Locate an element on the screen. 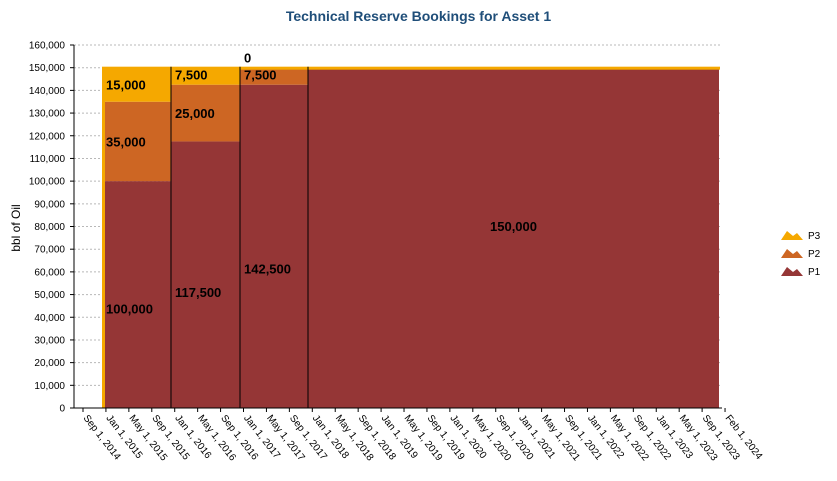  y-tick-label: 30,000 is located at coordinates (49, 340).